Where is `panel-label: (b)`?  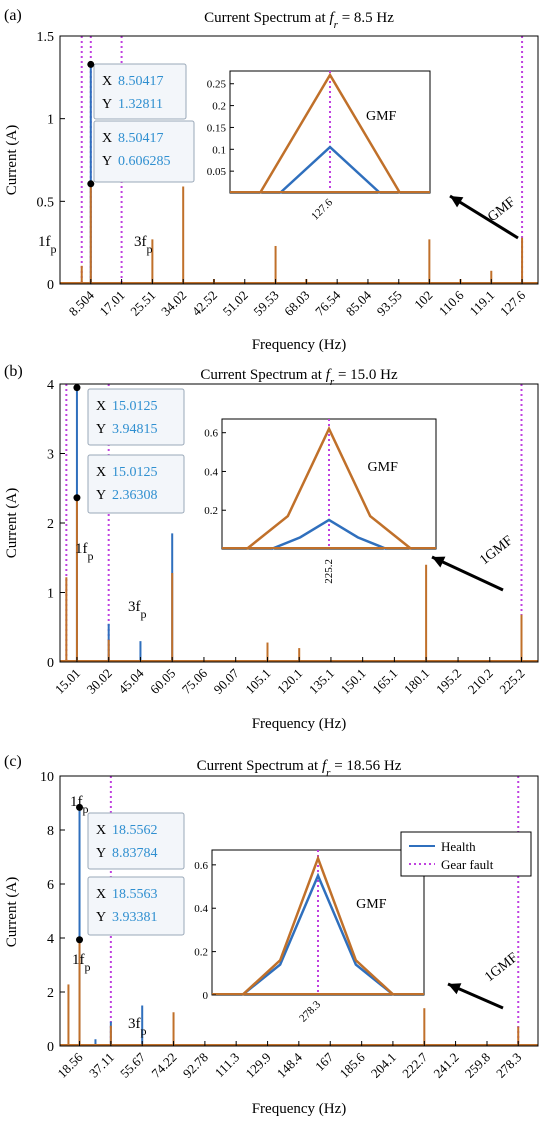 panel-label: (b) is located at coordinates (13, 371).